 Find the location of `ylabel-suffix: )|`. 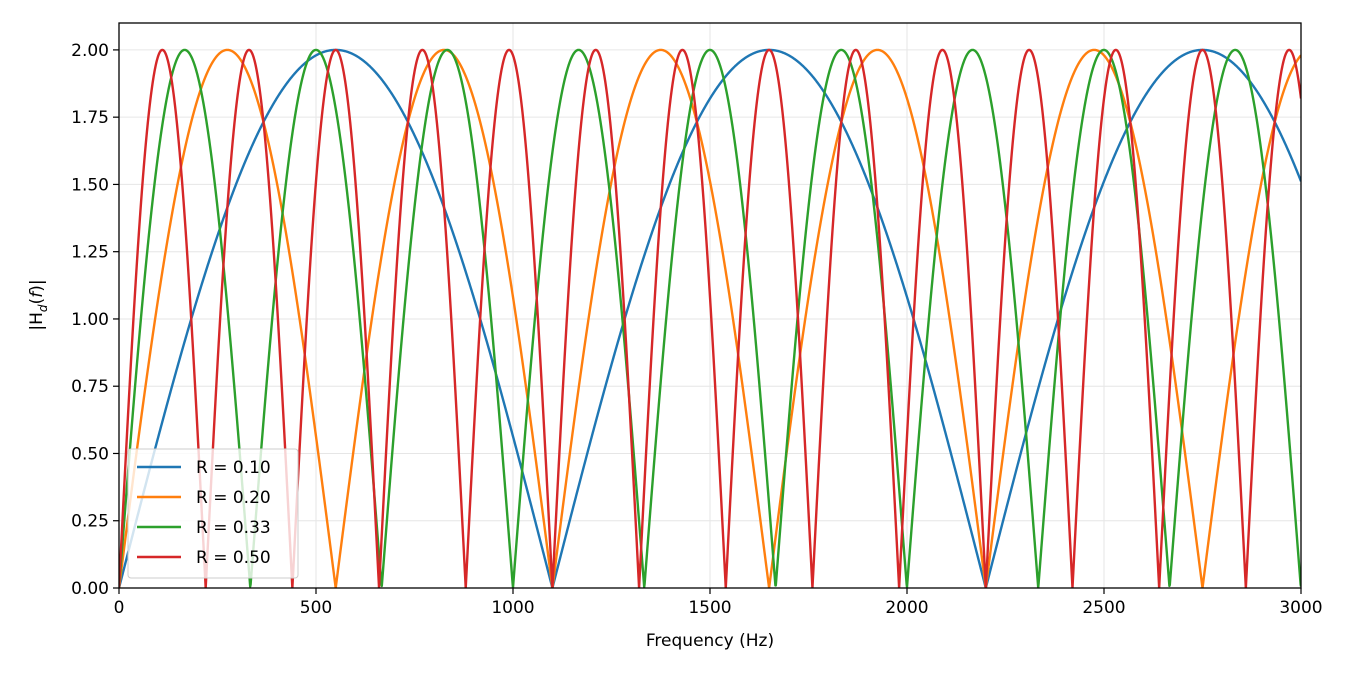

ylabel-suffix: )| is located at coordinates (37, 285).